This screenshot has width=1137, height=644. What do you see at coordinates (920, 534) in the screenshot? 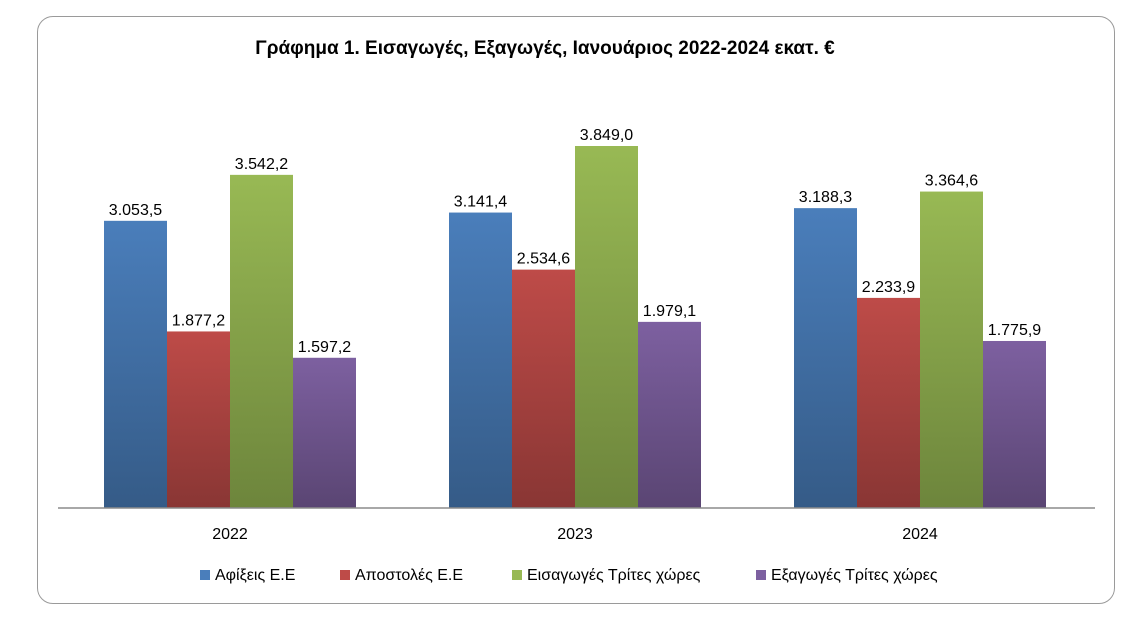
I see `category-label-2024: 2024` at bounding box center [920, 534].